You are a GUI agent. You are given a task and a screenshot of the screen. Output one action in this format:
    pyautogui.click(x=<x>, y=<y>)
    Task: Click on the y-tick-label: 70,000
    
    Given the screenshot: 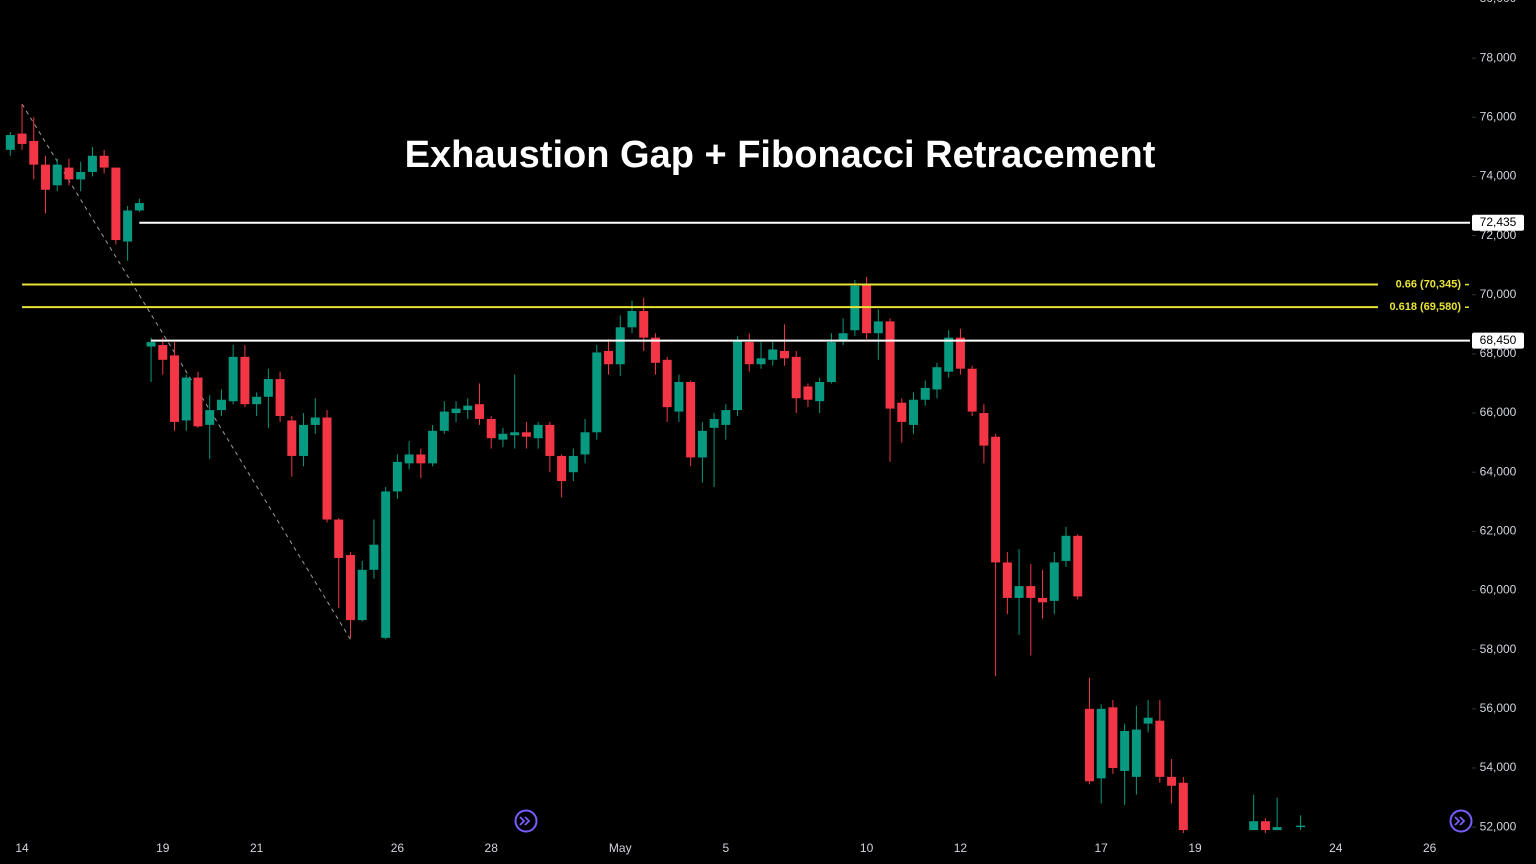 What is the action you would take?
    pyautogui.click(x=1498, y=294)
    